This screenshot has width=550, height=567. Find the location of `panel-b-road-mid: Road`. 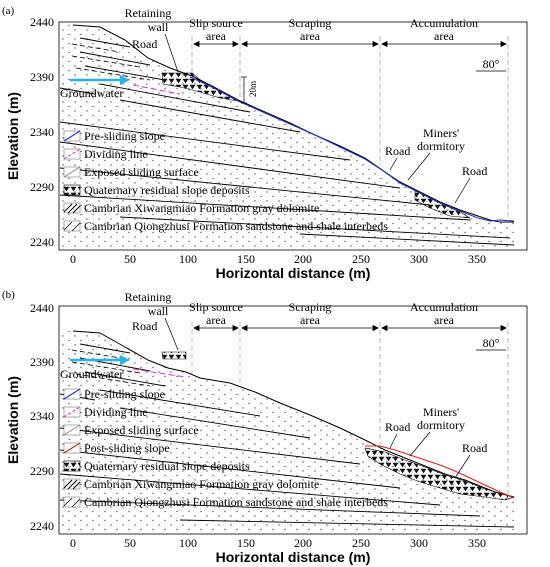

panel-b-road-mid: Road is located at coordinates (397, 427).